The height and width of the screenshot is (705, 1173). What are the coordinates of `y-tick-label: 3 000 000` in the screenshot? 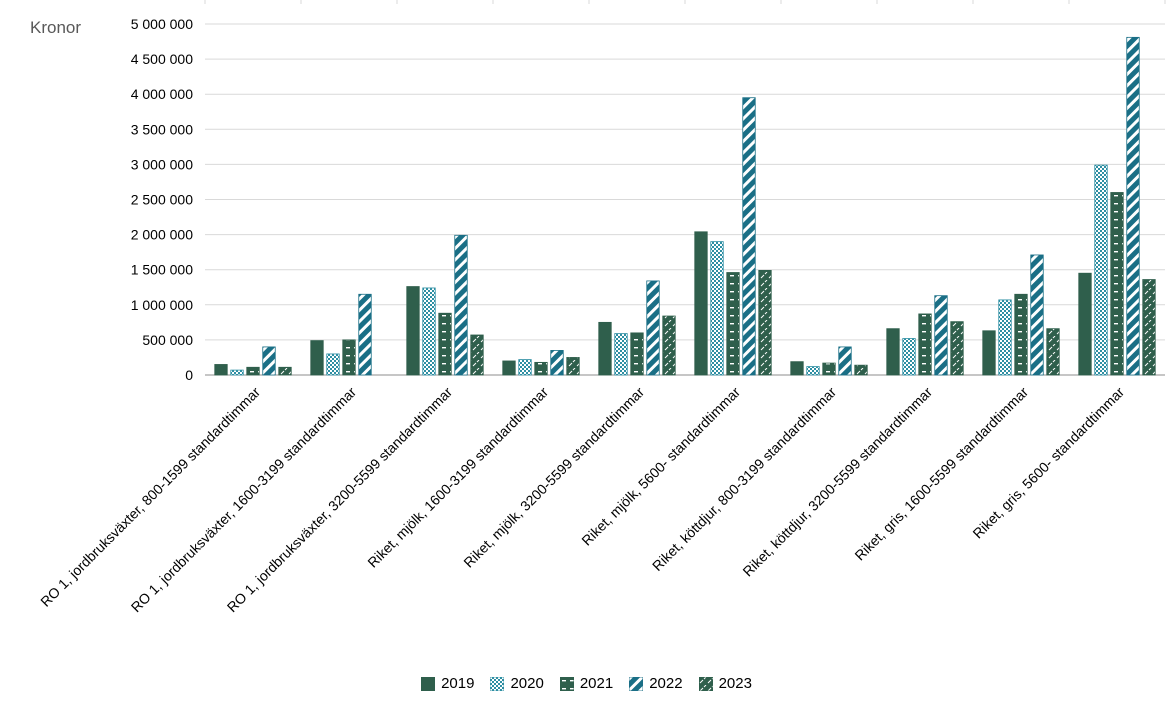 It's located at (162, 164).